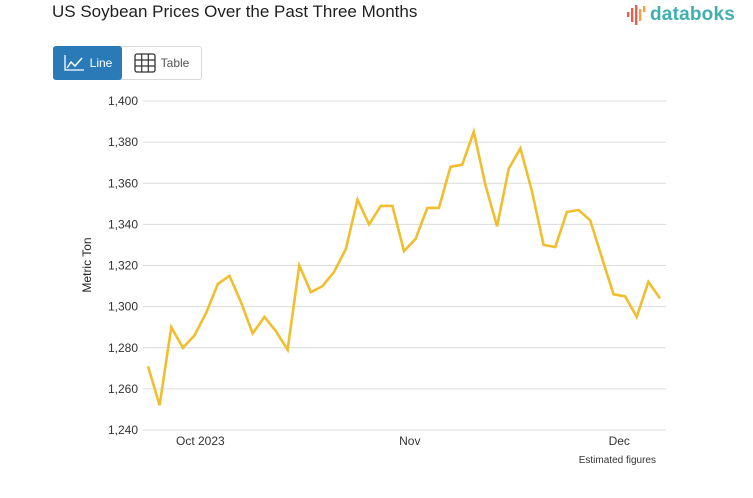  What do you see at coordinates (123, 101) in the screenshot?
I see `y-tick-label: 1,400` at bounding box center [123, 101].